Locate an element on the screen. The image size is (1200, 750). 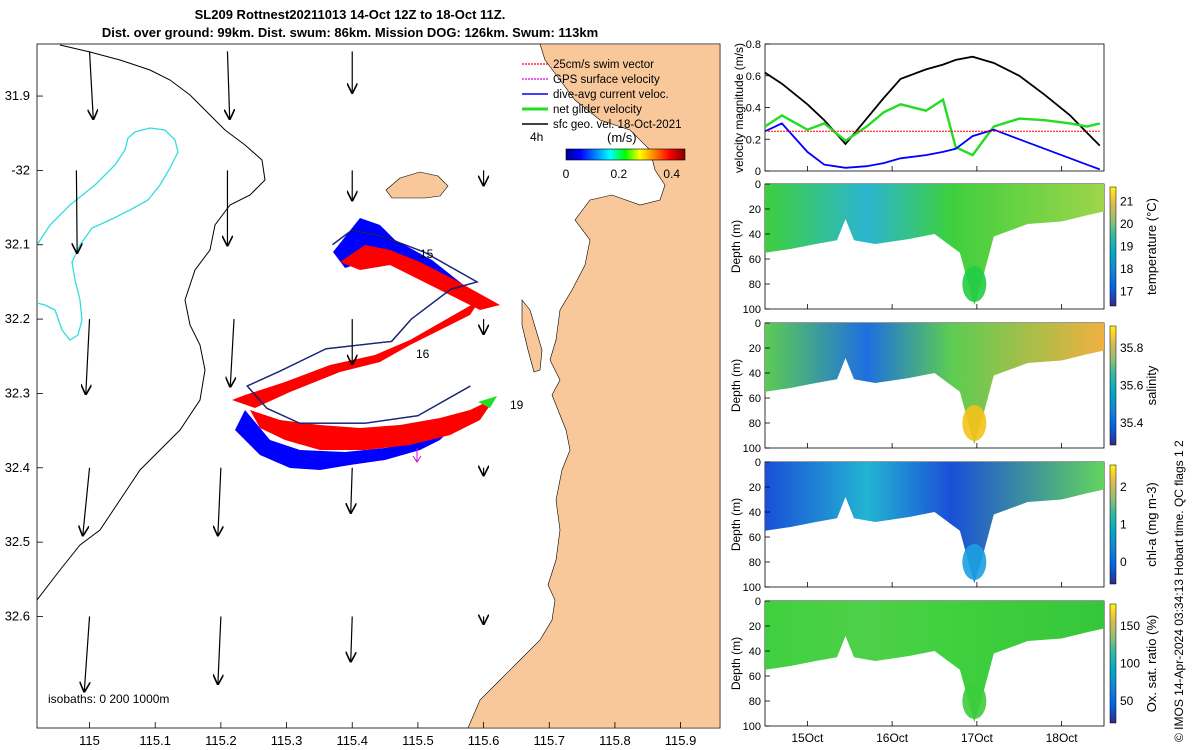
map-xtick-label: 115.5 is located at coordinates (418, 740).